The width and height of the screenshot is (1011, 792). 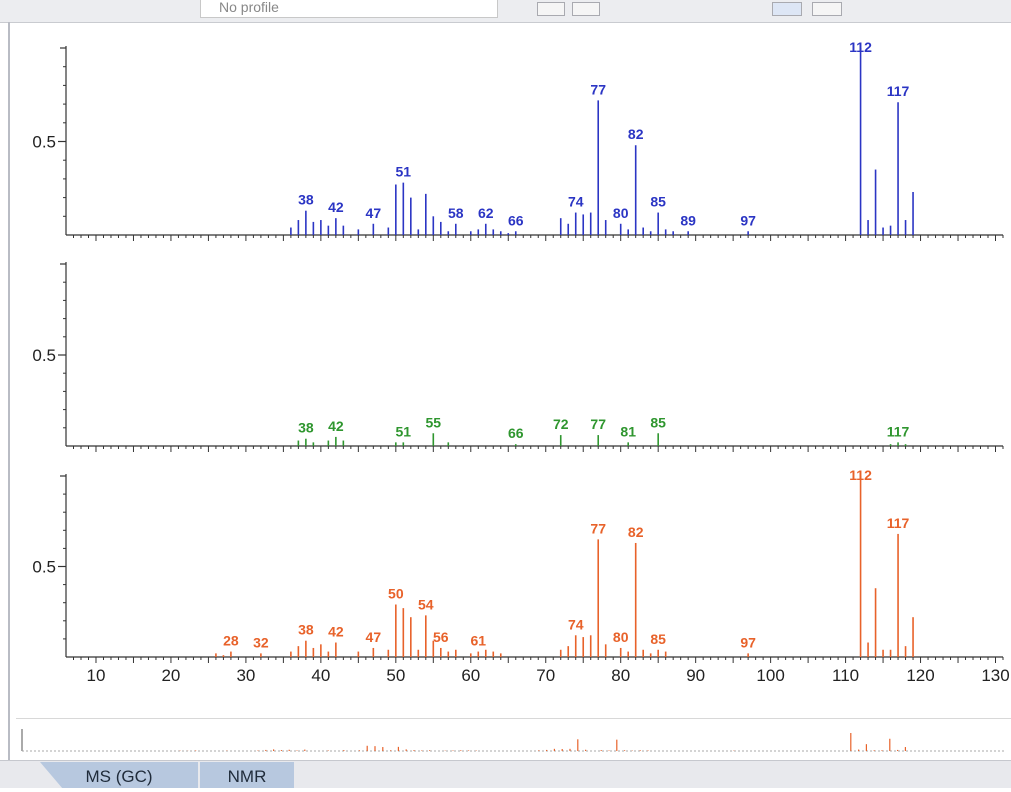 I want to click on x-tick-label: 10, so click(x=96, y=675).